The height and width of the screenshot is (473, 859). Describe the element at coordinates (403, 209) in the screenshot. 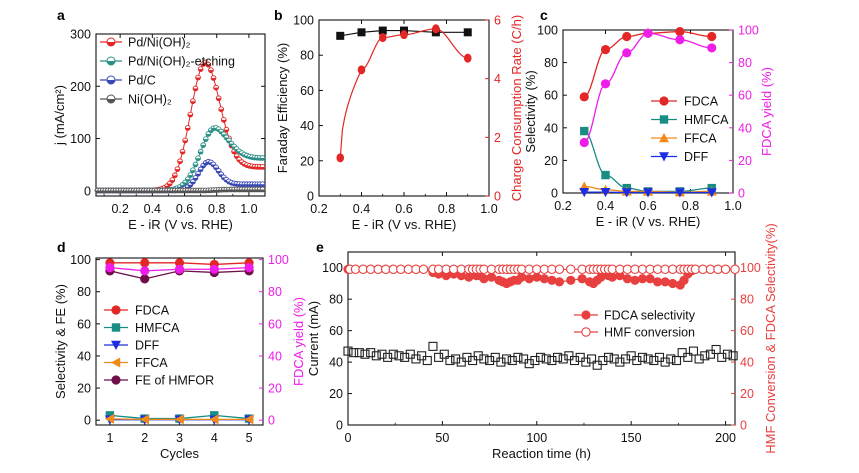

I see `x-tick-label: 0.6` at that location.